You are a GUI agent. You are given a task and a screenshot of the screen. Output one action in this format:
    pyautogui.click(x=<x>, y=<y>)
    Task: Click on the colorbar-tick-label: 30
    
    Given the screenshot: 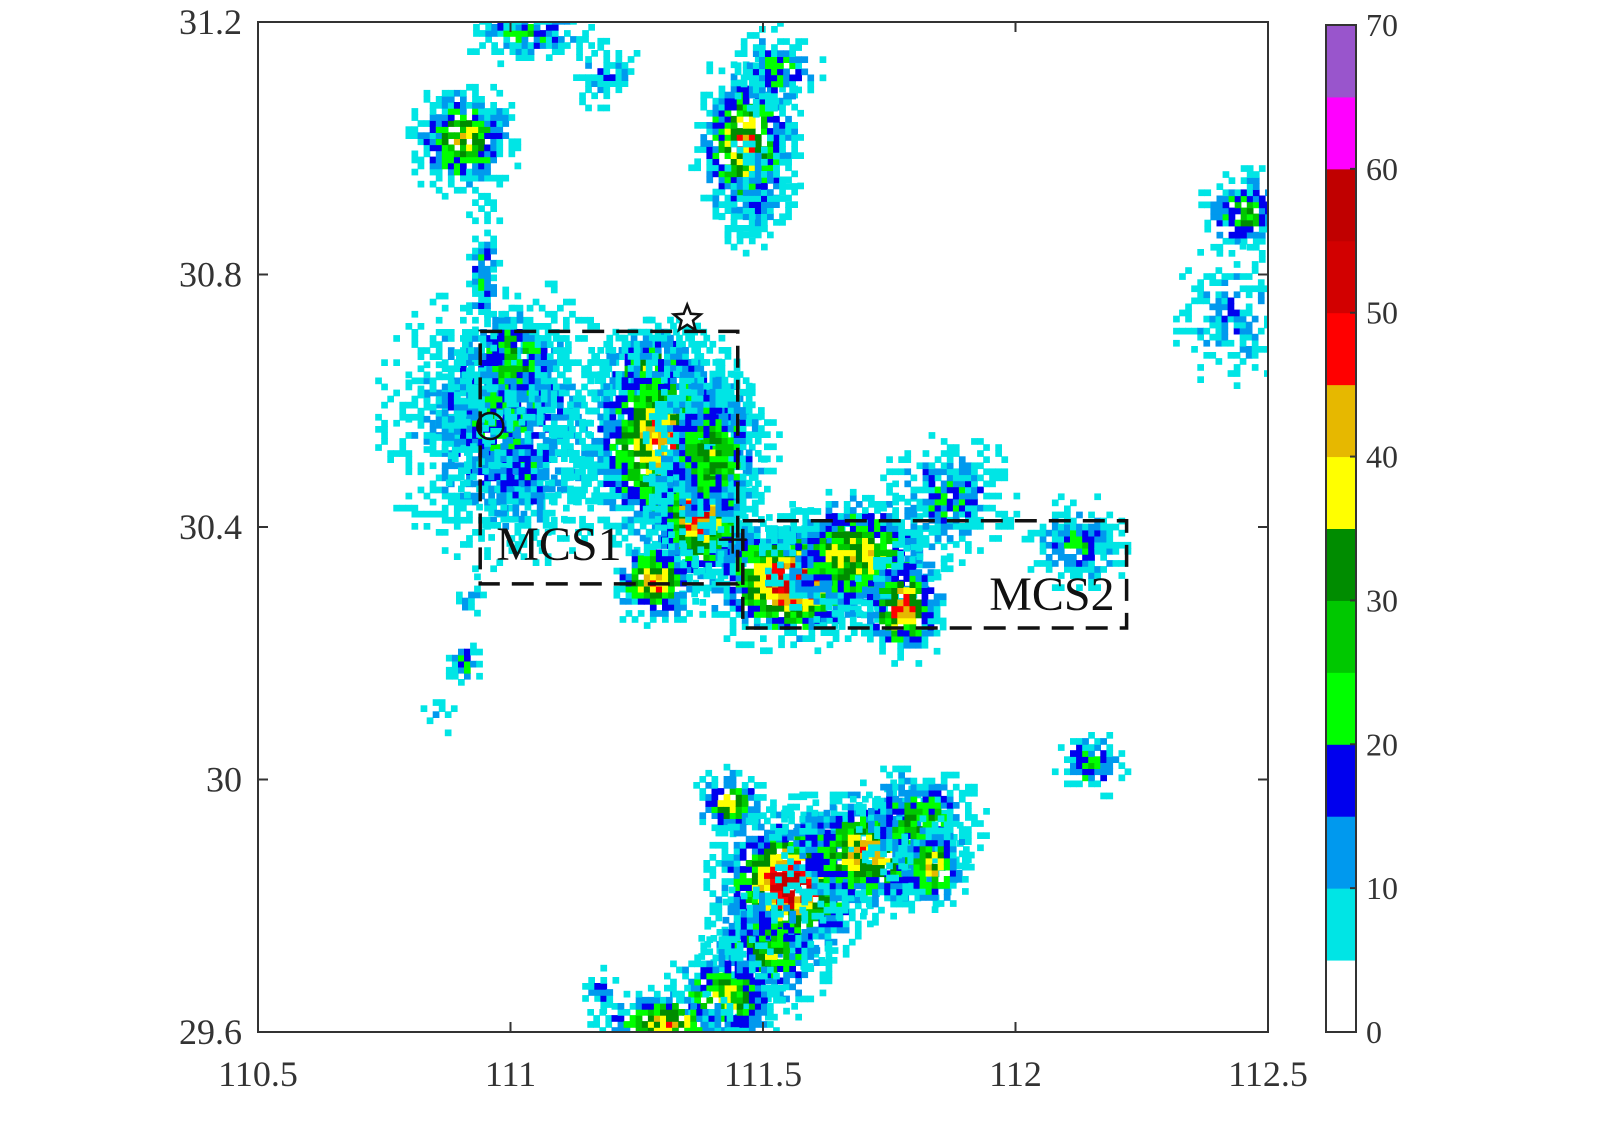 What is the action you would take?
    pyautogui.click(x=1382, y=600)
    